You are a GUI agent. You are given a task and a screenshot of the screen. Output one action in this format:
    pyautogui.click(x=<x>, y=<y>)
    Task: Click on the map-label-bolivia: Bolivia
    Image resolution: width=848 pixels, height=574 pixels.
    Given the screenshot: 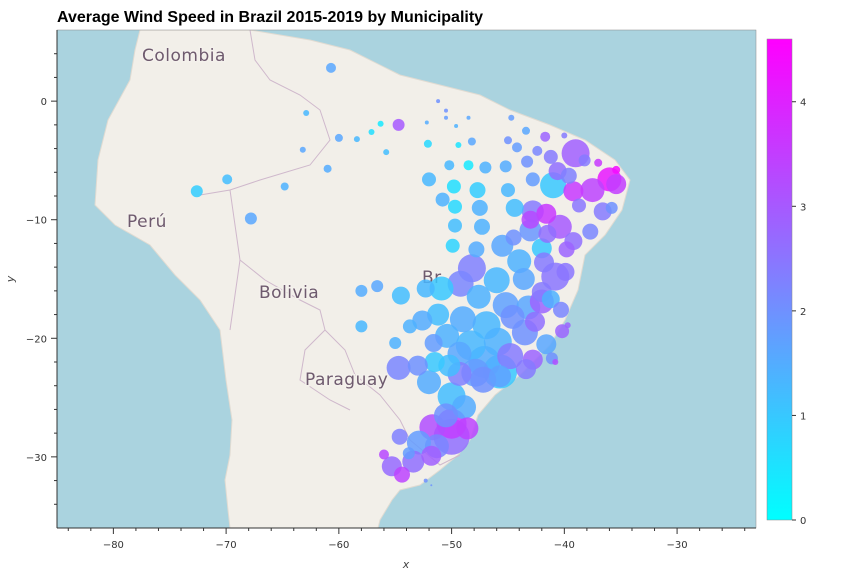 What is the action you would take?
    pyautogui.click(x=289, y=293)
    